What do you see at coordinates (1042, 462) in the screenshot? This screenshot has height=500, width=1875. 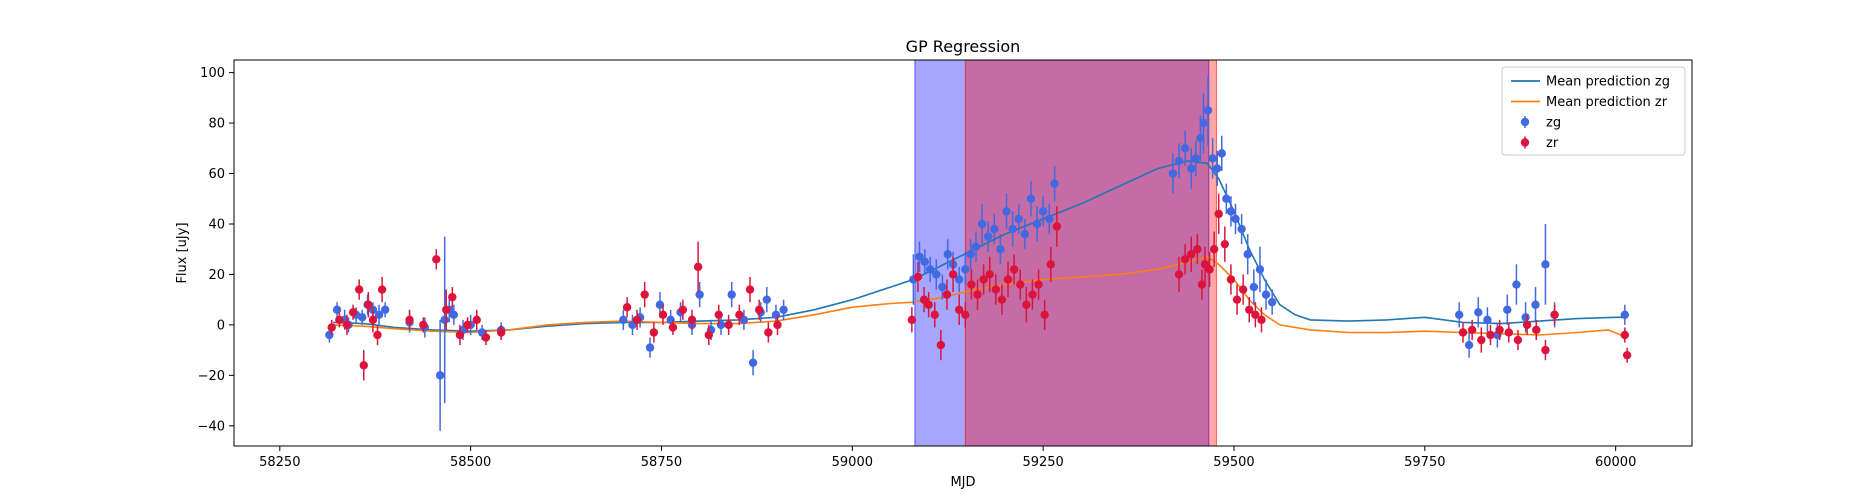 I see `x-tick-label: 59250` at bounding box center [1042, 462].